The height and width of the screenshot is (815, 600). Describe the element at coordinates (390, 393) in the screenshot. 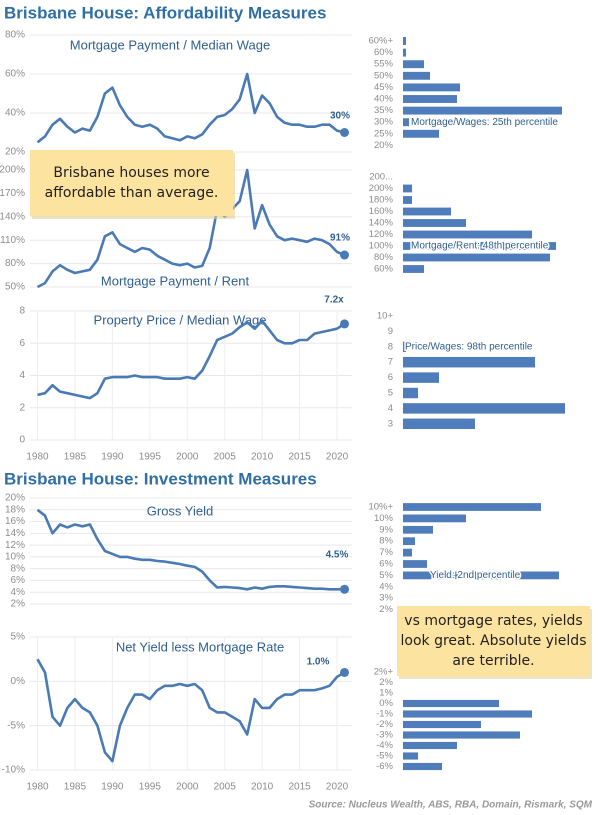

I see `category-label: 5` at that location.